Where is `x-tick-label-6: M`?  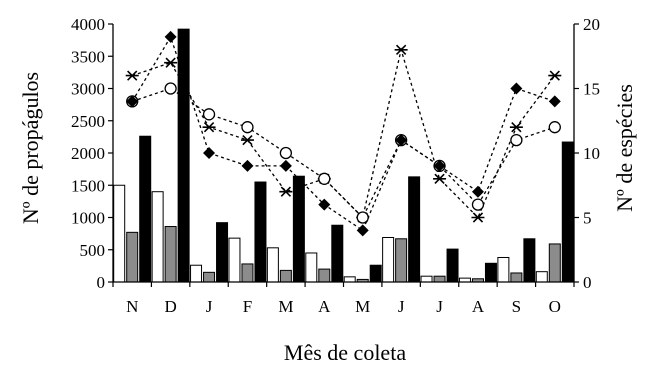 x-tick-label-6: M is located at coordinates (362, 306).